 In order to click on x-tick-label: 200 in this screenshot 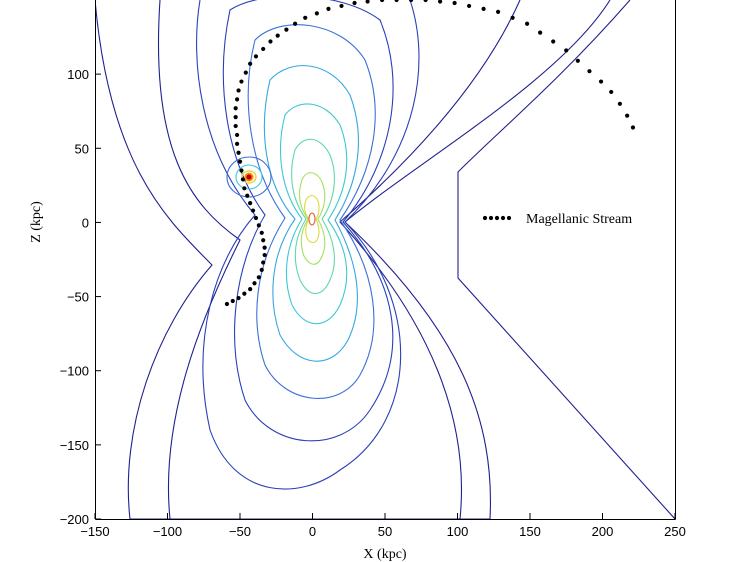, I will do `click(603, 531)`.